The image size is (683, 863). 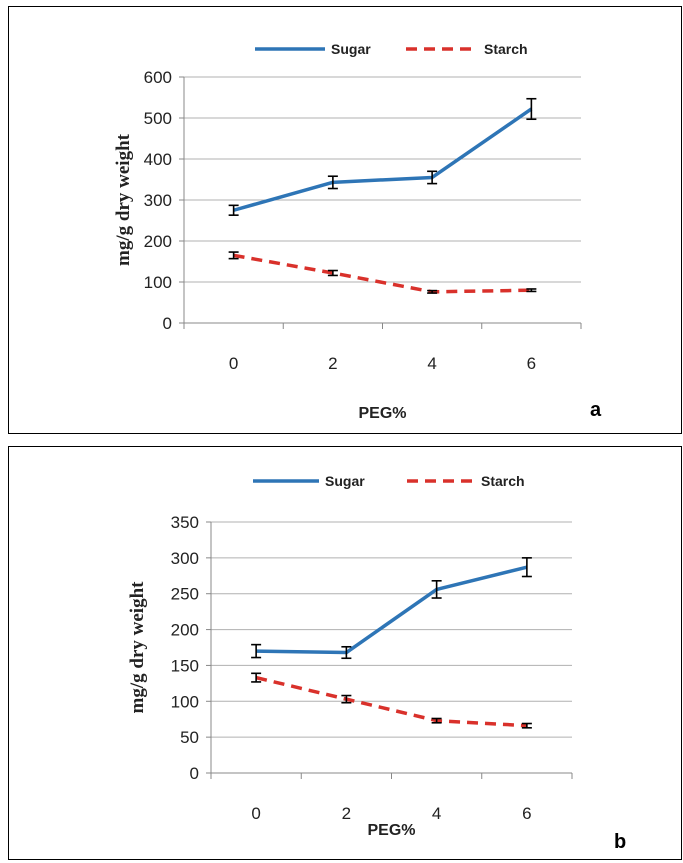 What do you see at coordinates (185, 665) in the screenshot?
I see `y-tick-label: 150` at bounding box center [185, 665].